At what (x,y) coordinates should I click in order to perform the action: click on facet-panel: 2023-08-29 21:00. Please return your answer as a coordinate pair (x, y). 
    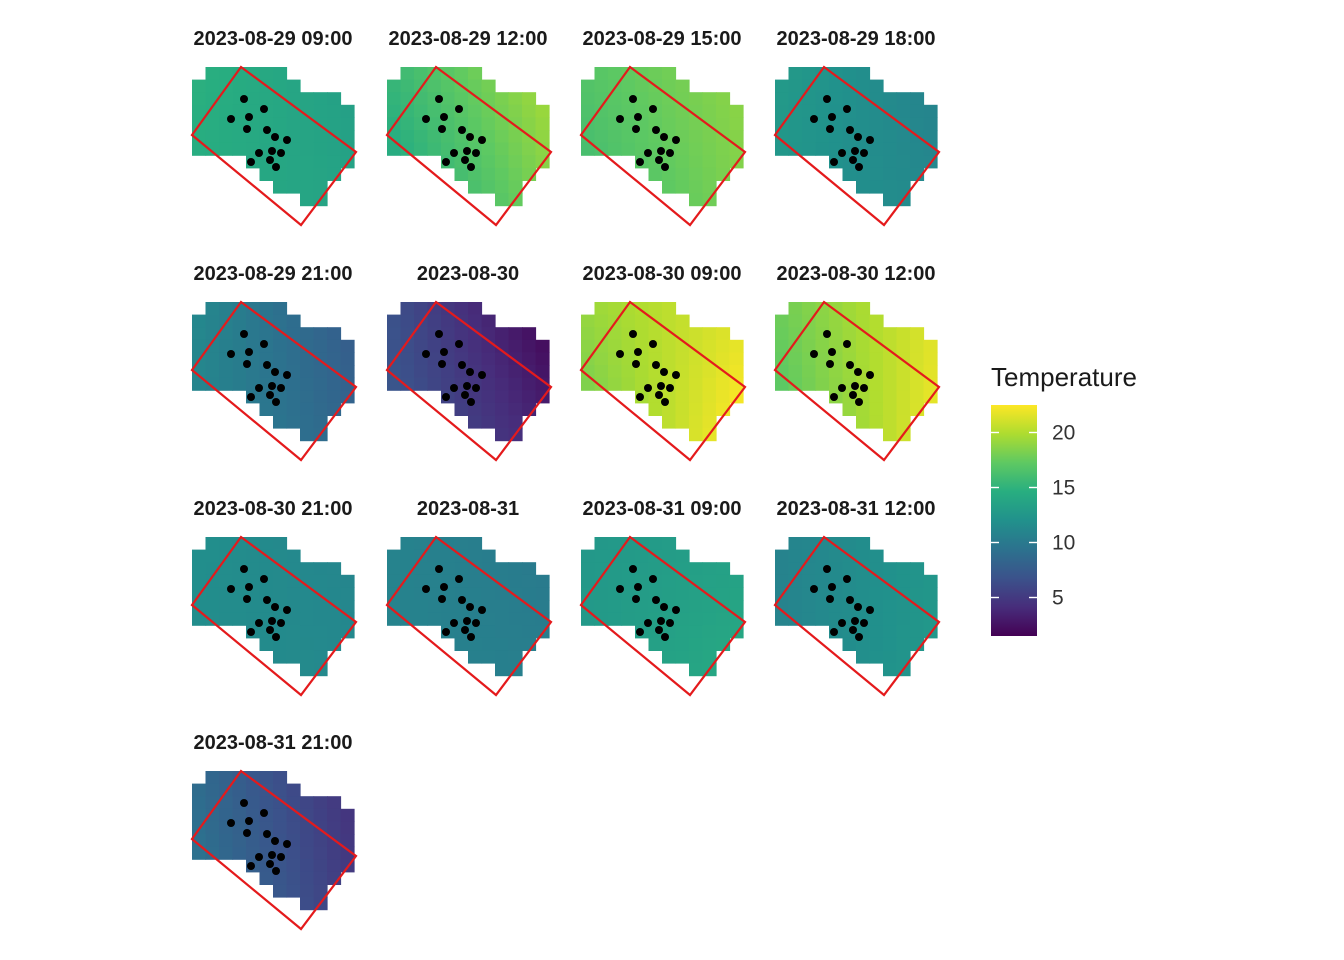
    Looking at the image, I should click on (274, 362).